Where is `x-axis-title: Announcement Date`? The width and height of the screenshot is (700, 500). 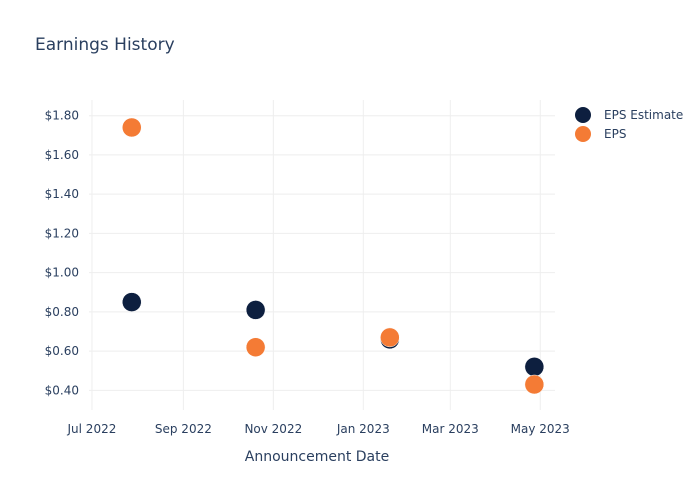 x-axis-title: Announcement Date is located at coordinates (317, 457).